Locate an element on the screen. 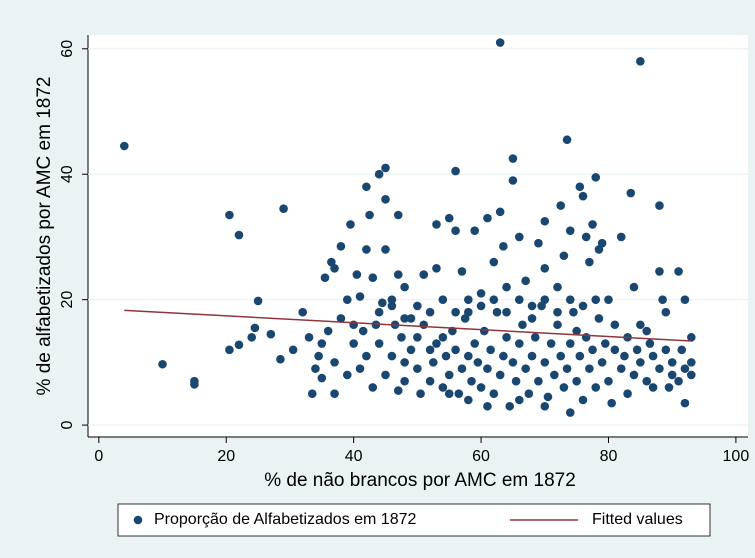 The width and height of the screenshot is (755, 558). y-axis-title: % de alfabetizados por AMC em 1872 is located at coordinates (44, 236).